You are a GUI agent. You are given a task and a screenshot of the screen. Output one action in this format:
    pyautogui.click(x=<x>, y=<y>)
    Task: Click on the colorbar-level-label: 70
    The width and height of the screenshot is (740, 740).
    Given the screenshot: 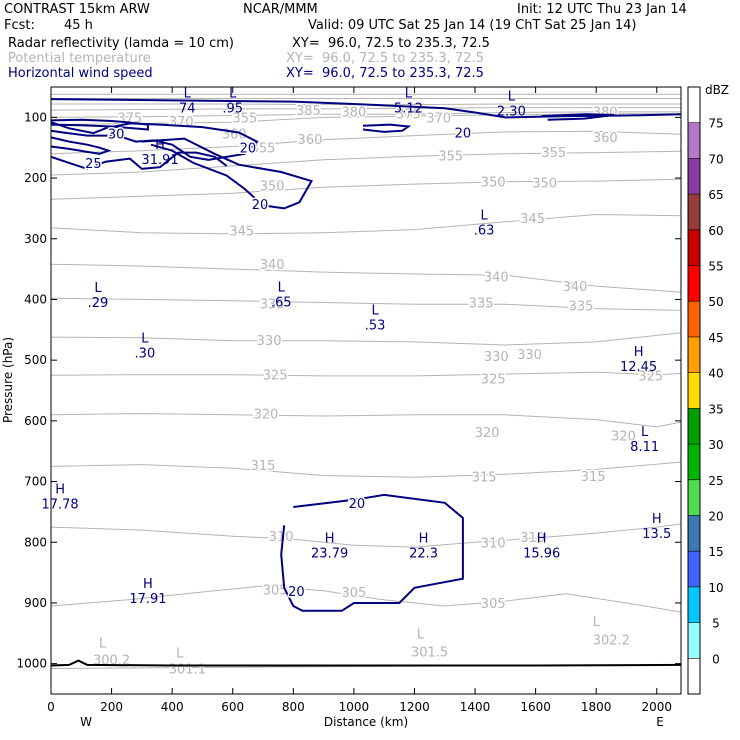 What is the action you would take?
    pyautogui.click(x=715, y=159)
    